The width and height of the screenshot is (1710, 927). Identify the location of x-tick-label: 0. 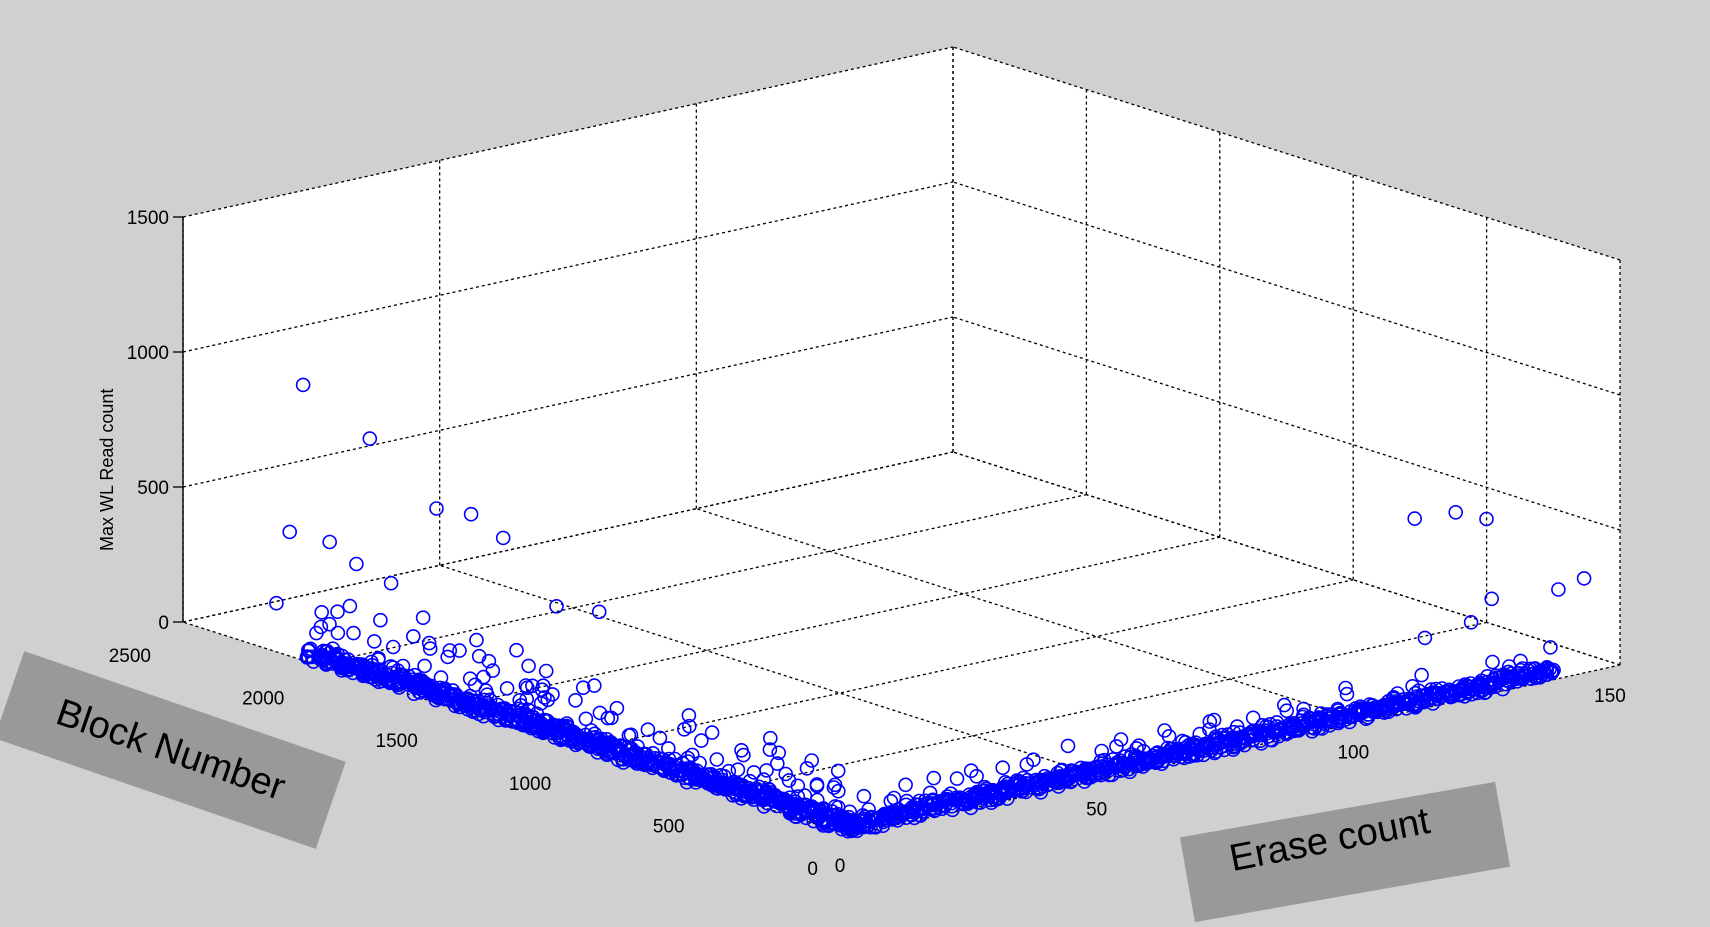
(840, 866).